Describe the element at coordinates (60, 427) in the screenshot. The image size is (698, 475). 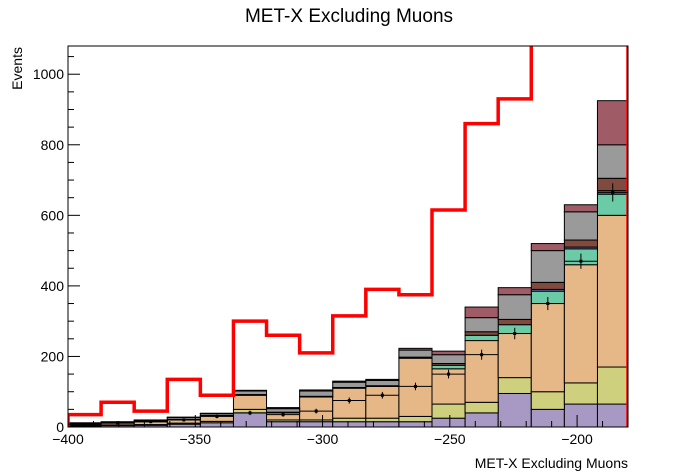
I see `y-tick-label-0: 0` at that location.